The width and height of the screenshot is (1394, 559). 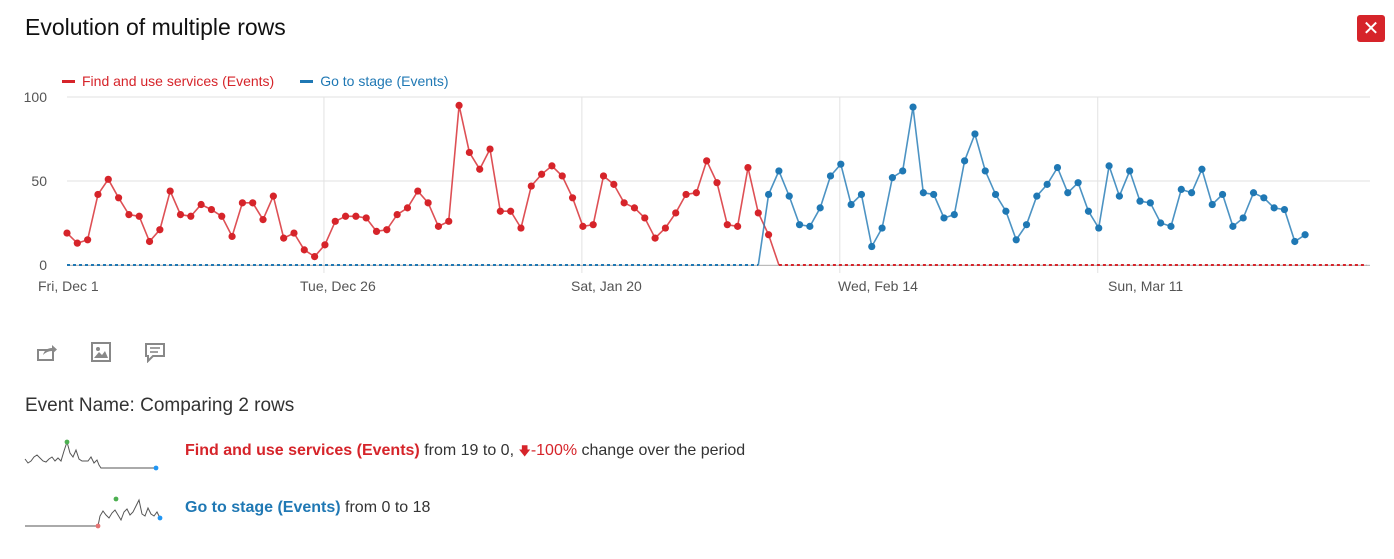 What do you see at coordinates (155, 352) in the screenshot?
I see `annotation-icon` at bounding box center [155, 352].